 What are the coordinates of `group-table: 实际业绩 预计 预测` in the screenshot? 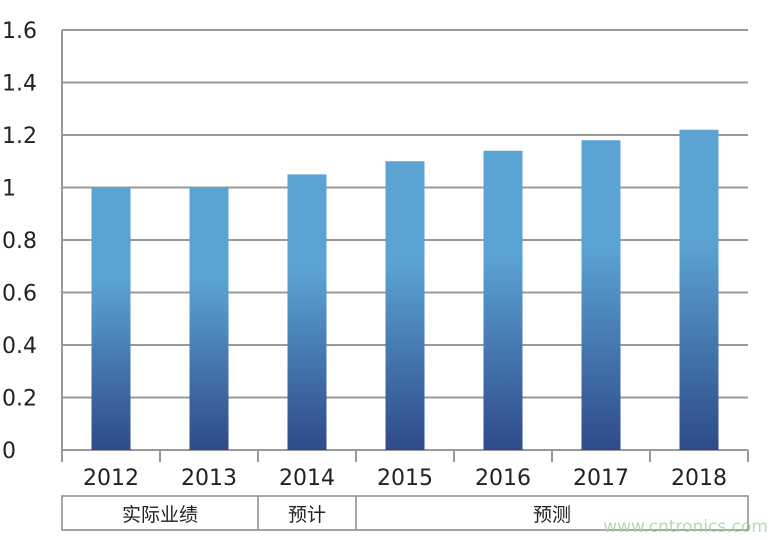 It's located at (405, 513).